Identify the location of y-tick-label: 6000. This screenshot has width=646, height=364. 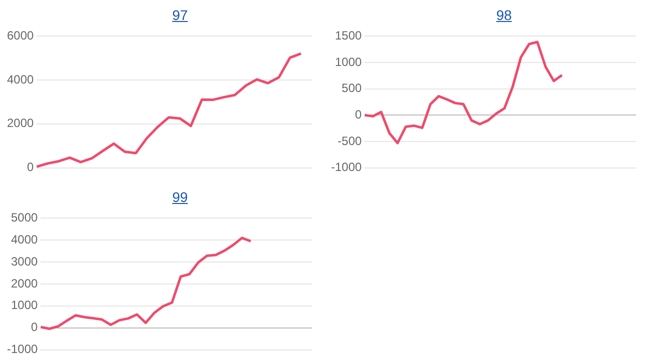
(20, 35).